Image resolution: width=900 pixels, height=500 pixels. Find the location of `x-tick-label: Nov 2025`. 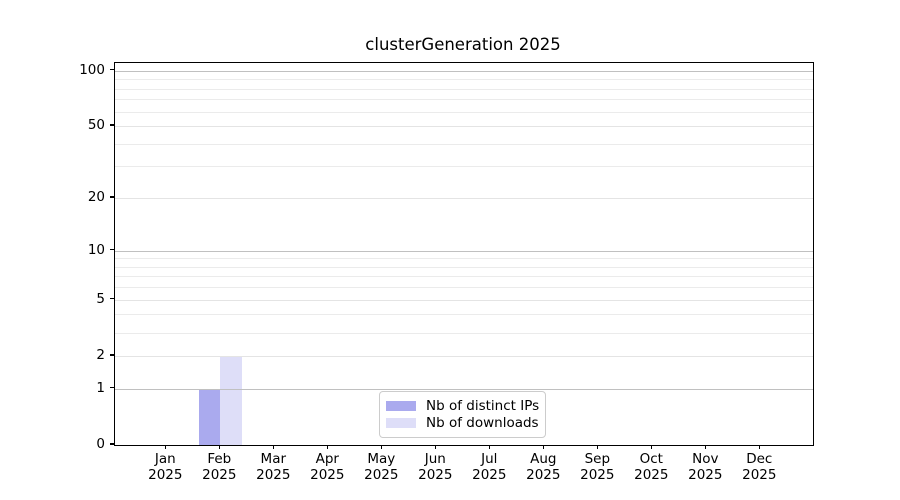

x-tick-label: Nov 2025 is located at coordinates (705, 467).